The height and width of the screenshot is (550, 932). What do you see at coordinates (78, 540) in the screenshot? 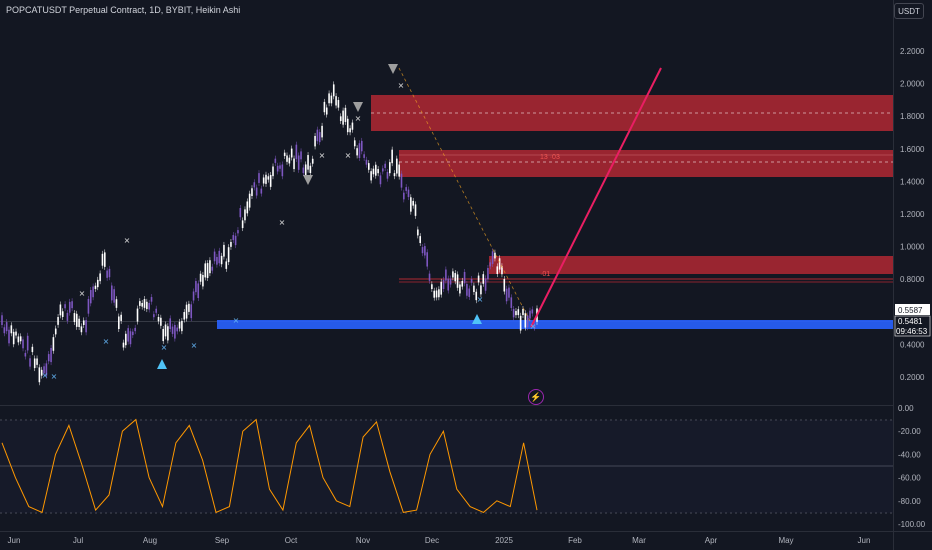
I see `time-tick-label: Jul` at bounding box center [78, 540].